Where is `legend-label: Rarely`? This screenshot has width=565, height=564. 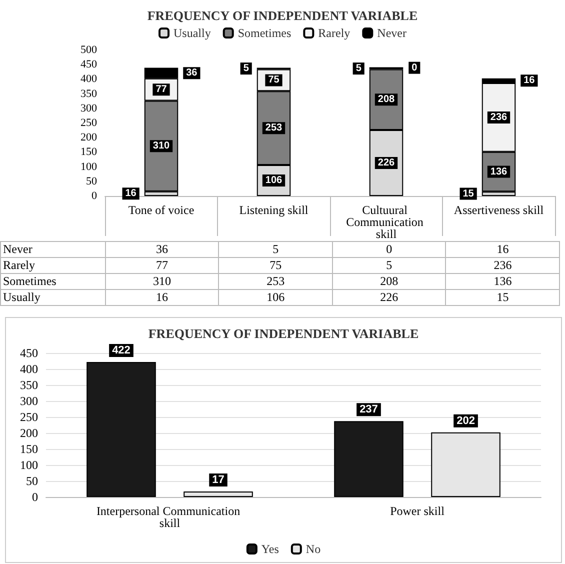 legend-label: Rarely is located at coordinates (334, 33).